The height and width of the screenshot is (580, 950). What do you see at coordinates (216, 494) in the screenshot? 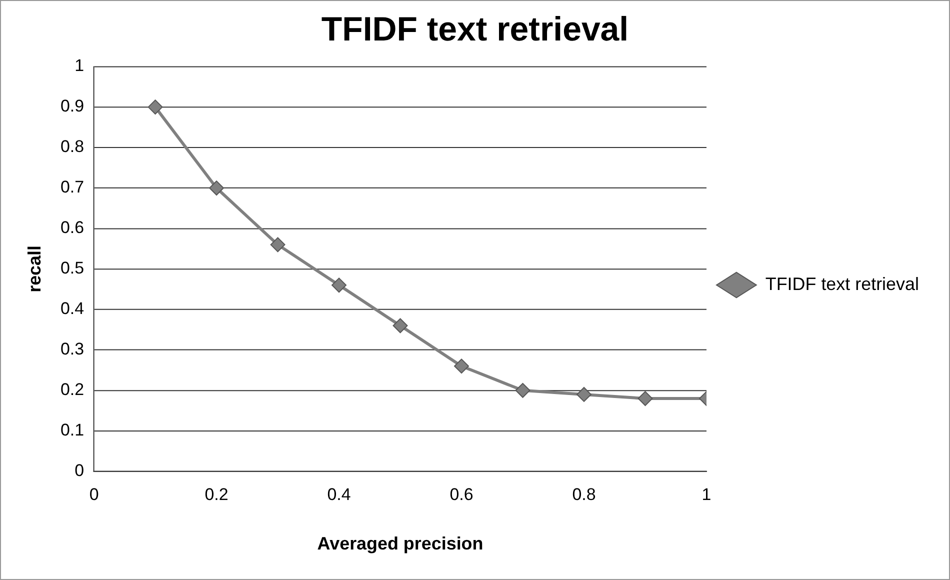
I see `x-tick-label: 0.2` at bounding box center [216, 494].